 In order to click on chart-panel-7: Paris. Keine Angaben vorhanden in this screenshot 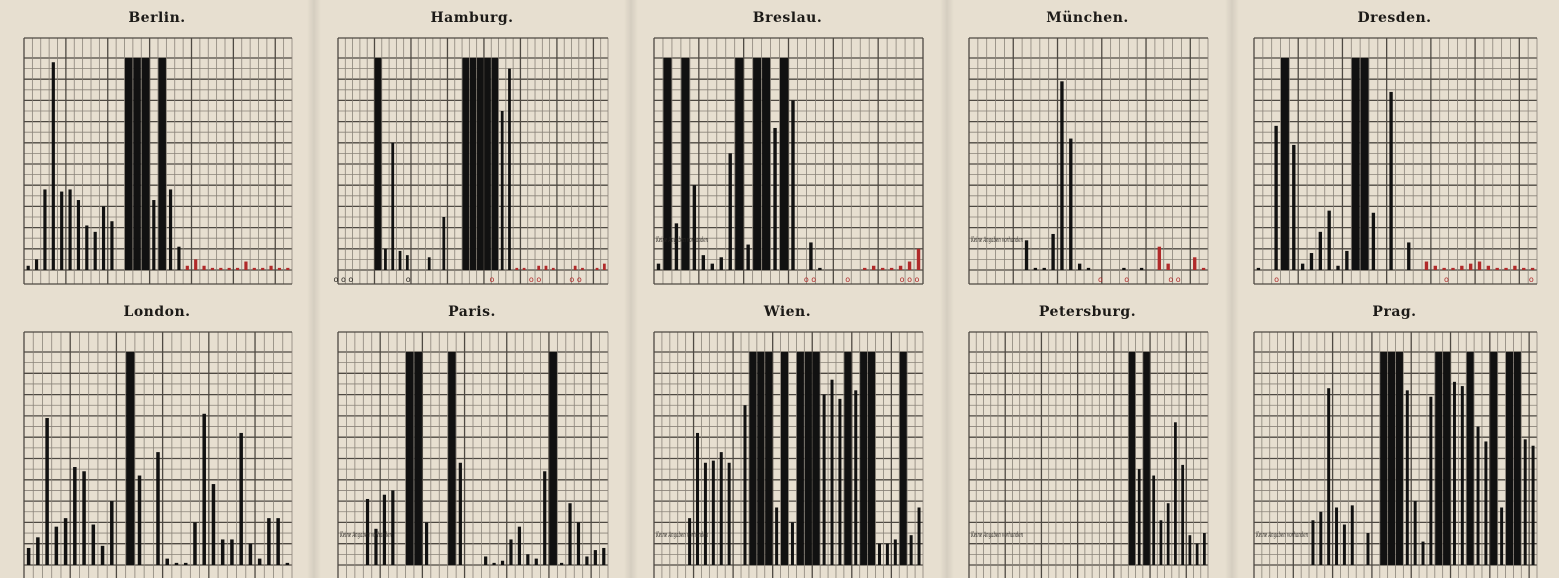, I will do `click(473, 441)`.